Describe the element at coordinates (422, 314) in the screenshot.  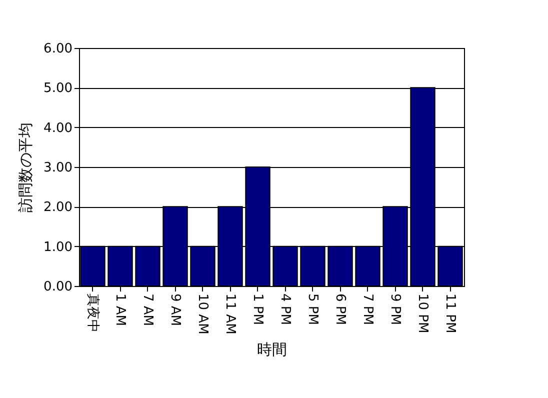
I see `x-tick-label: 10 PM` at that location.